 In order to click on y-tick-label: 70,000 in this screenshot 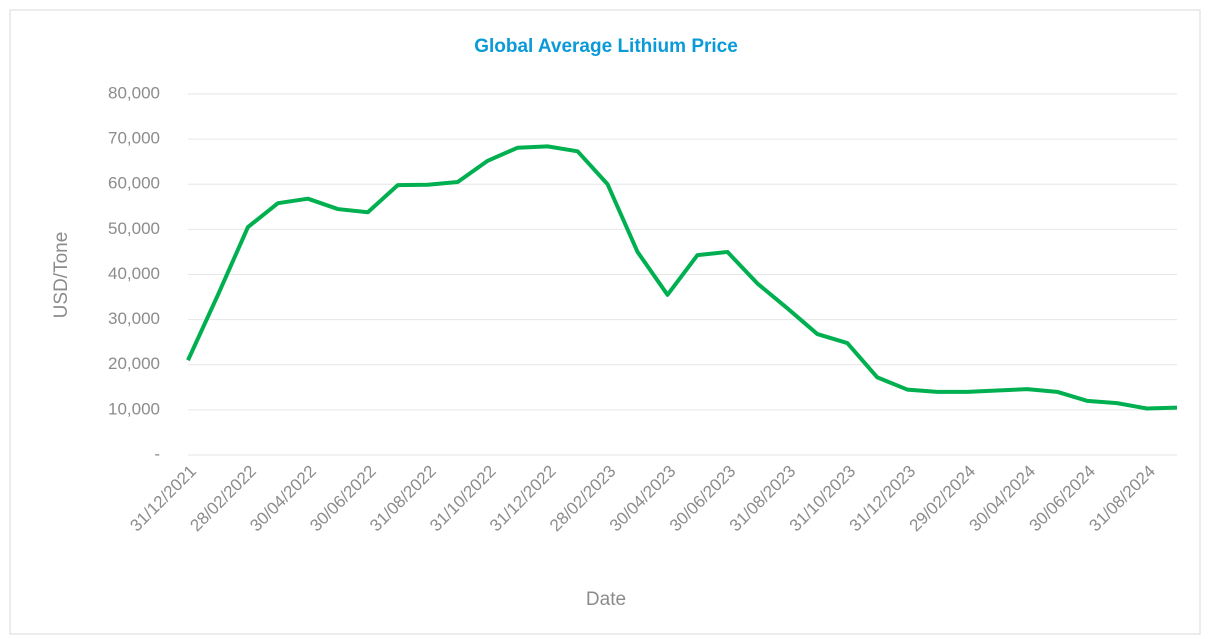, I will do `click(134, 138)`.